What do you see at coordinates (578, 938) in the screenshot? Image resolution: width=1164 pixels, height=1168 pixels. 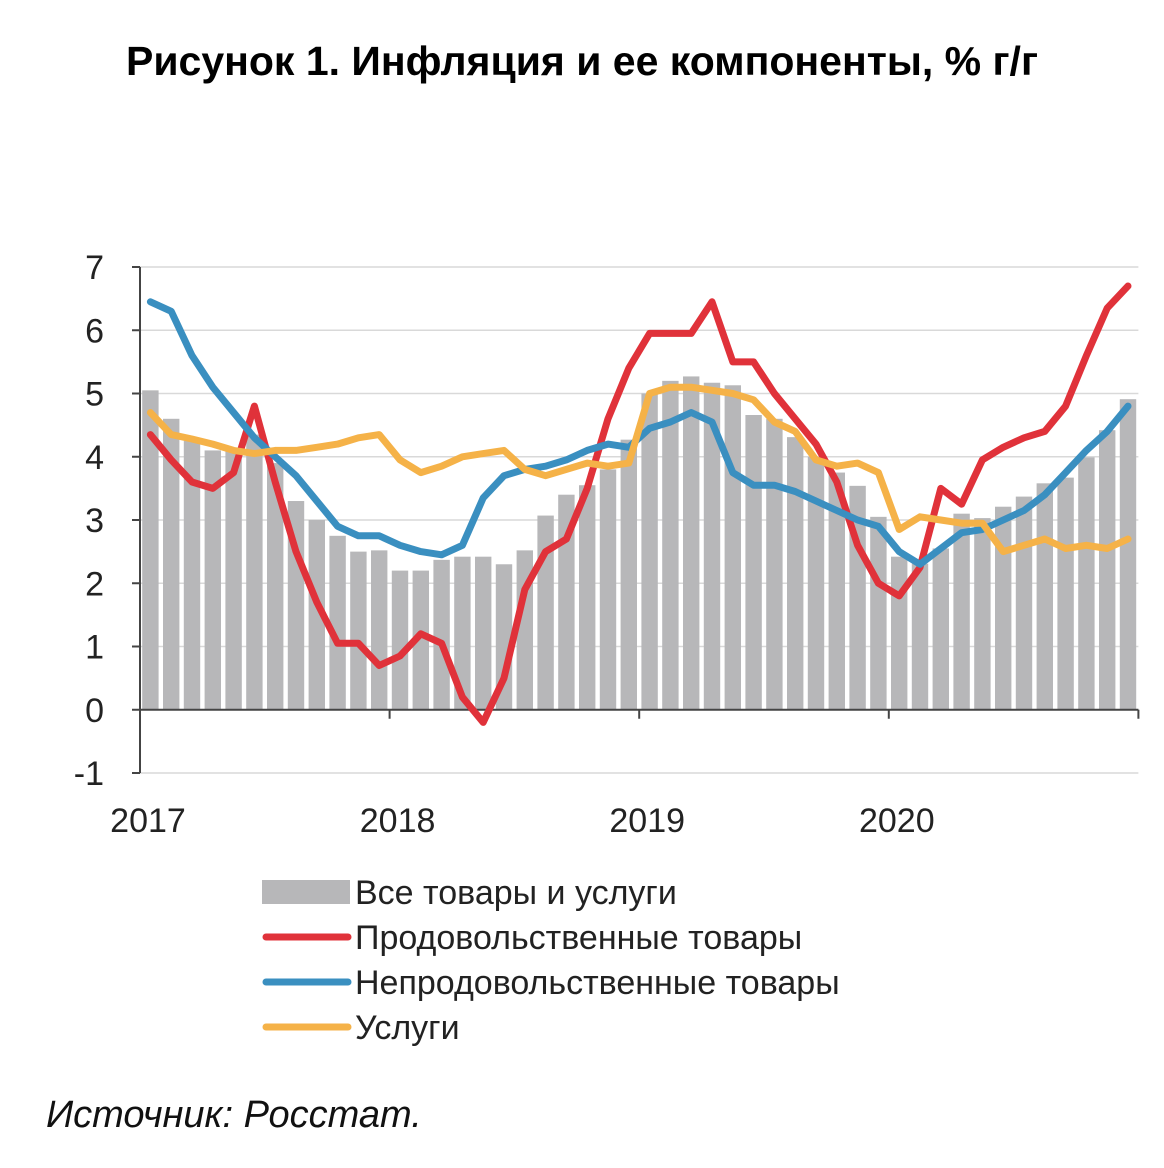 I see `legend-label: Продовольственные товары` at bounding box center [578, 938].